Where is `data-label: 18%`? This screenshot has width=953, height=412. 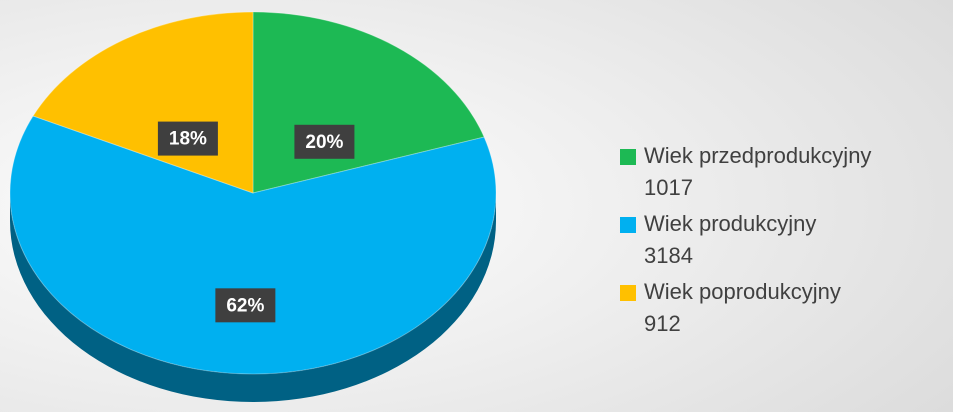 data-label: 18% is located at coordinates (188, 139).